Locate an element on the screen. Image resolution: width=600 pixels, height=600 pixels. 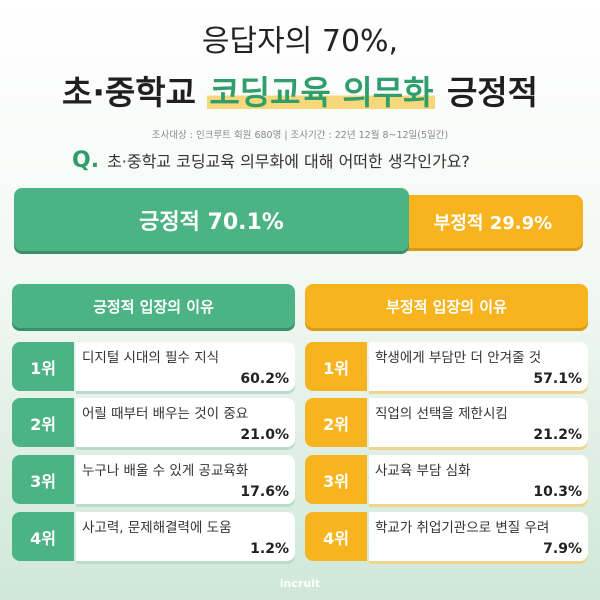
title-line2-pre: 초·중학교 is located at coordinates (134, 92).